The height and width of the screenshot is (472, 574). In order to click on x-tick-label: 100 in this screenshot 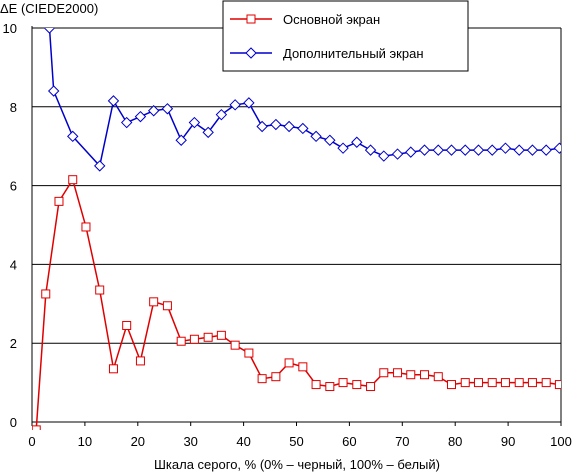, I will do `click(561, 441)`.